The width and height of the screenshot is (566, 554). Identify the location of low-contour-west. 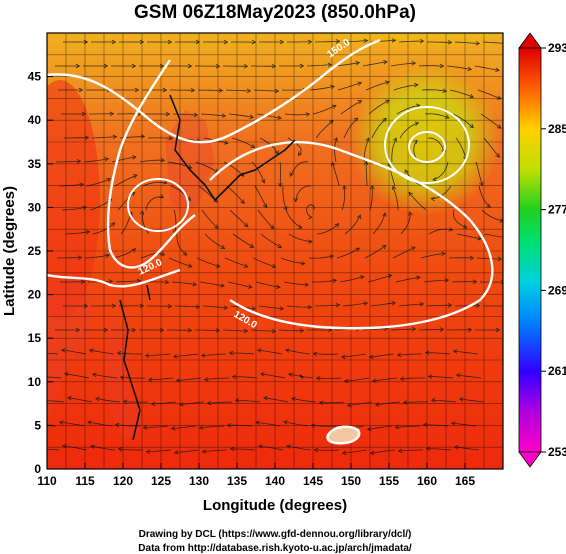
(158, 205).